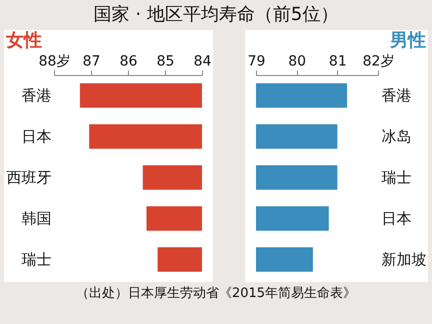 The image size is (432, 324). I want to click on x-tick-label: 84, so click(203, 62).